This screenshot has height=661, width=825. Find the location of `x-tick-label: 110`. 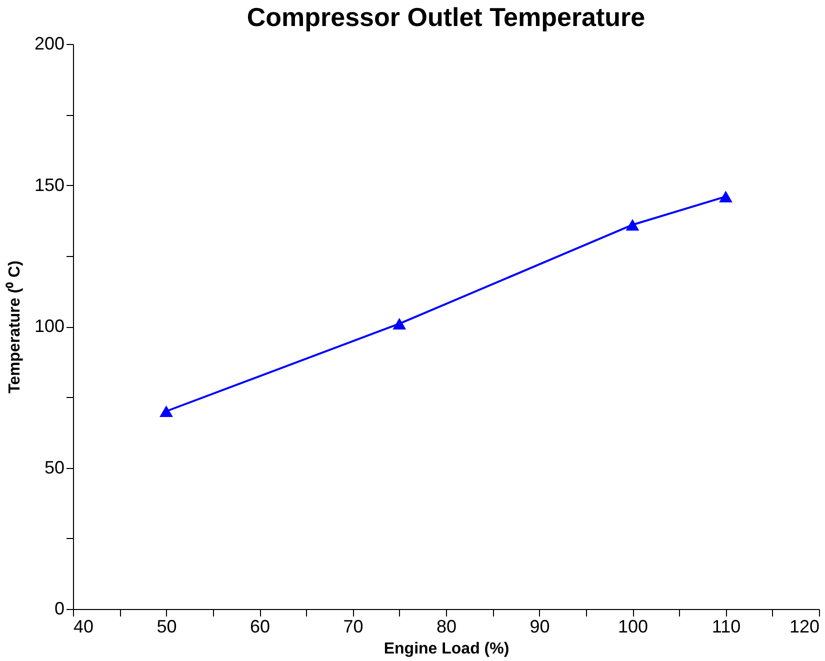

x-tick-label: 110 is located at coordinates (726, 626).